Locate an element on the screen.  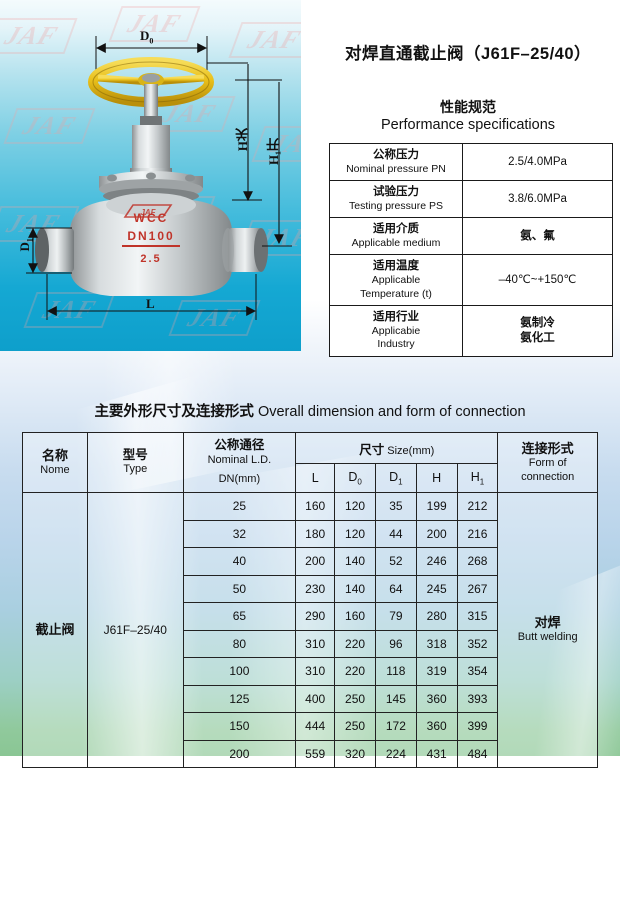
performance-label-en: Nominal pressure PN is located at coordinates (396, 168).